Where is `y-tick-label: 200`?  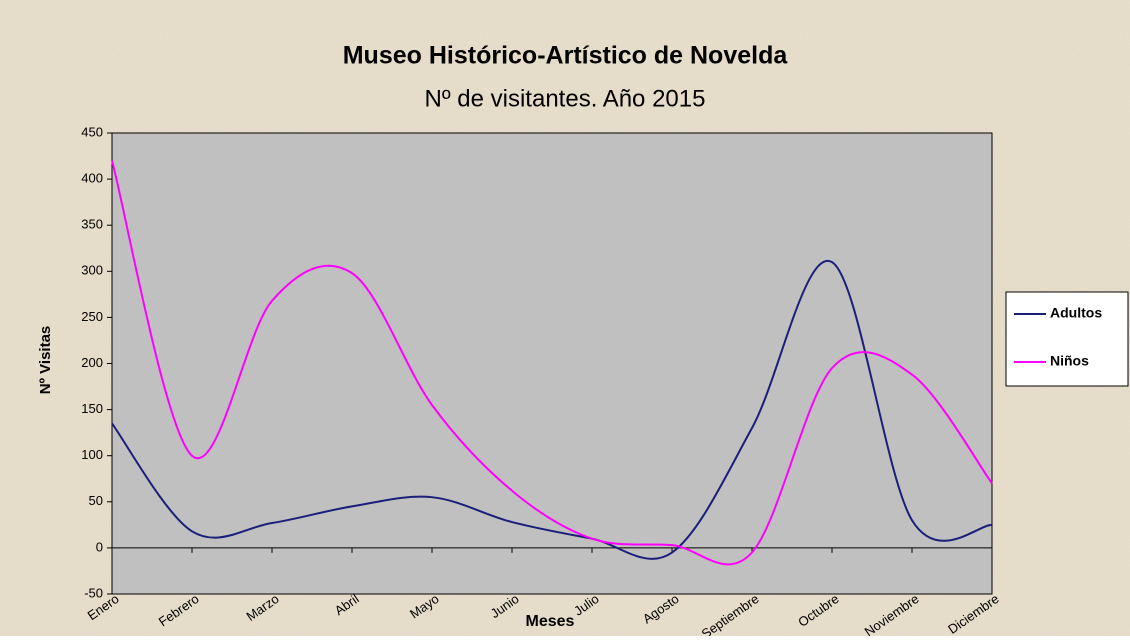 y-tick-label: 200 is located at coordinates (92, 362).